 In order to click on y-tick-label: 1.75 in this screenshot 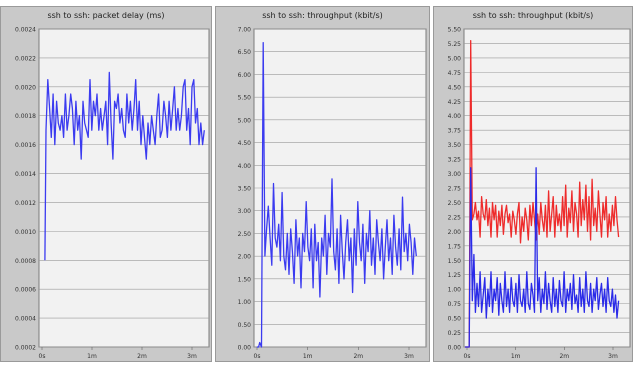, I will do `click(455, 246)`.